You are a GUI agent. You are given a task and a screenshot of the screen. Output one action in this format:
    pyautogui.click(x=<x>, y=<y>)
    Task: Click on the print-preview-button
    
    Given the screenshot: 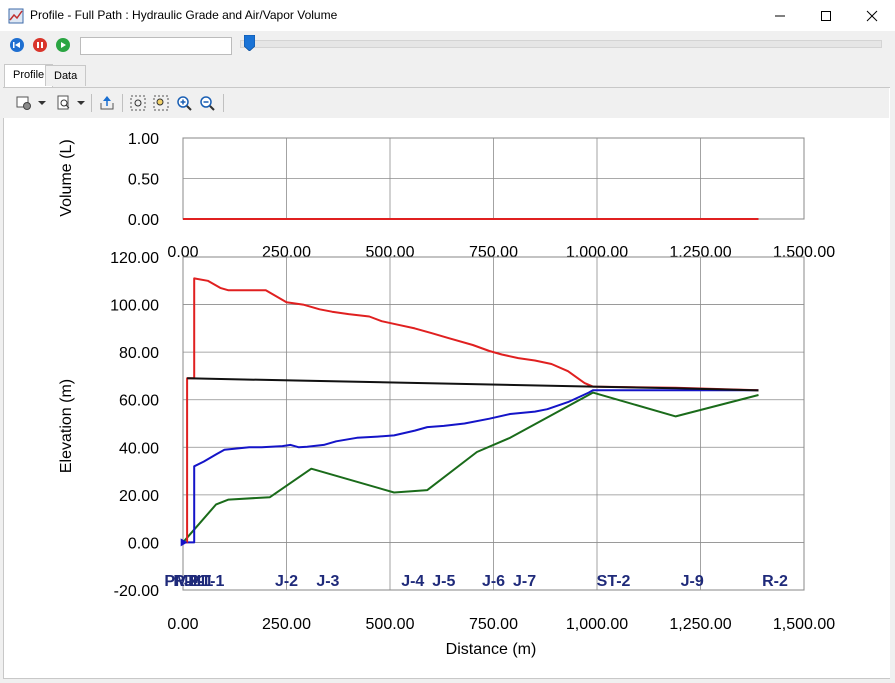 What is the action you would take?
    pyautogui.click(x=64, y=103)
    